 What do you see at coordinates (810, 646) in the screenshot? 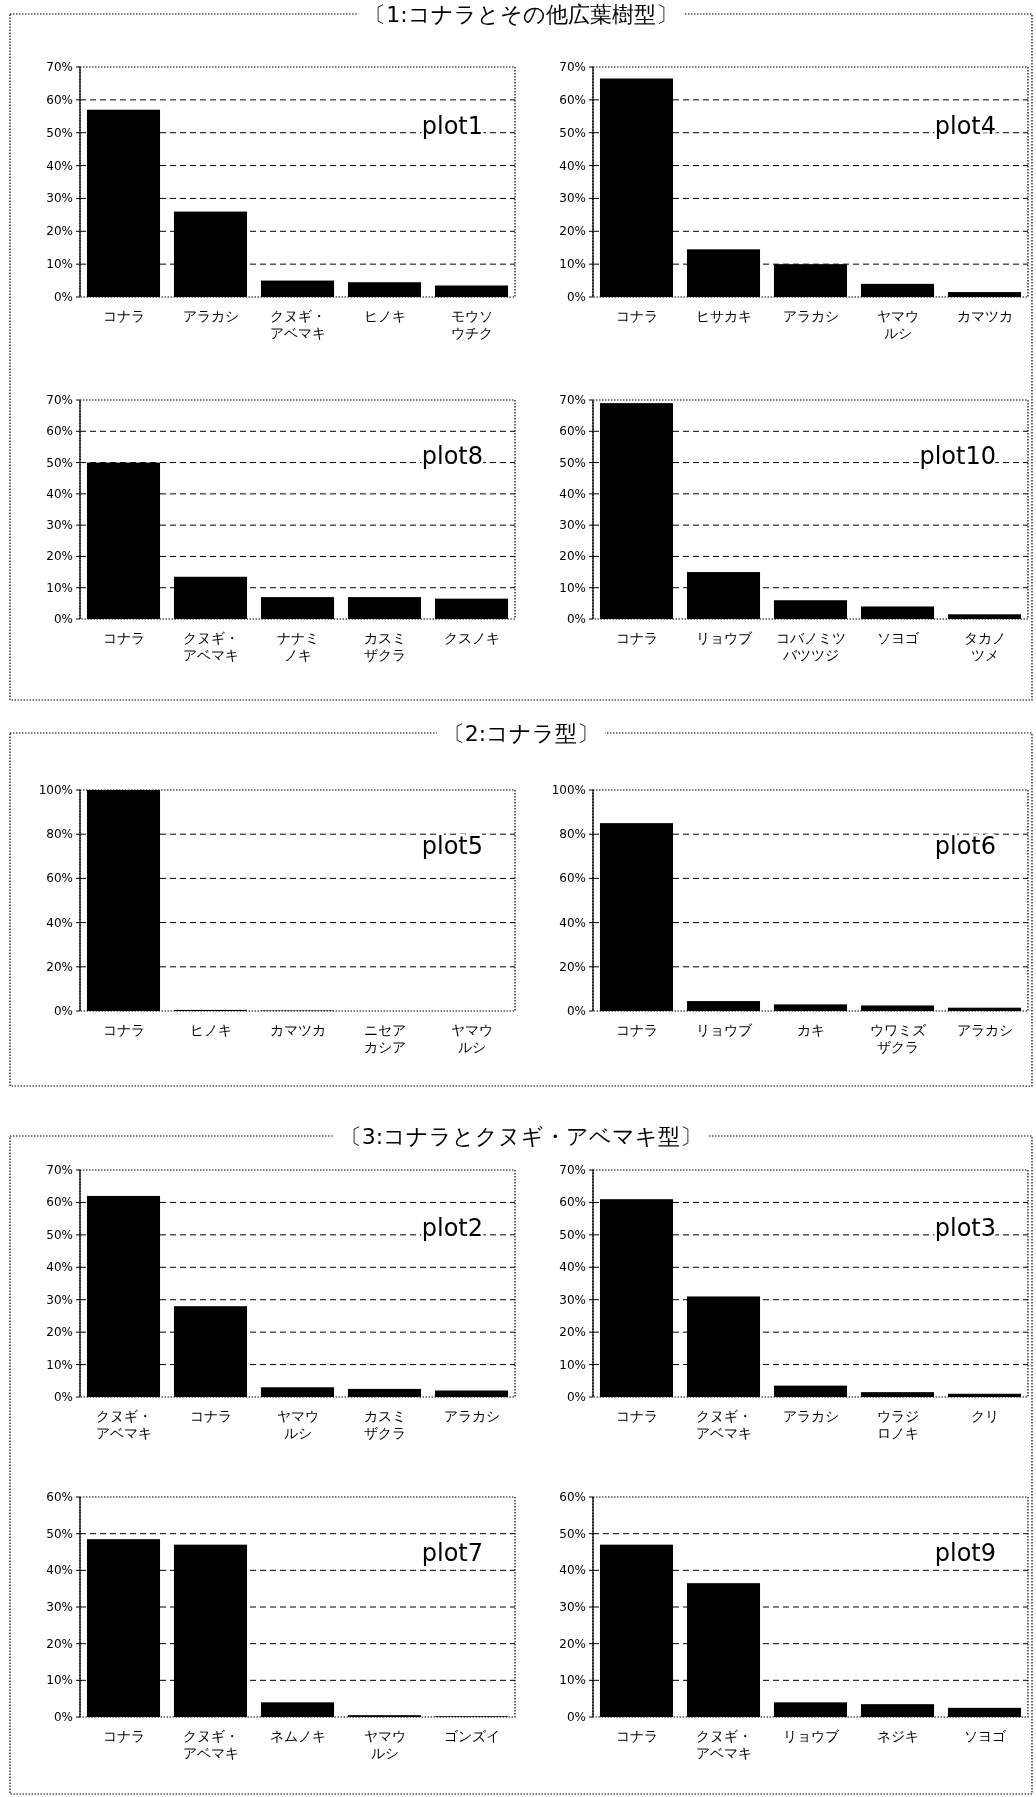
I see `x-tick-label: コバノミツバツツジ` at bounding box center [810, 646].